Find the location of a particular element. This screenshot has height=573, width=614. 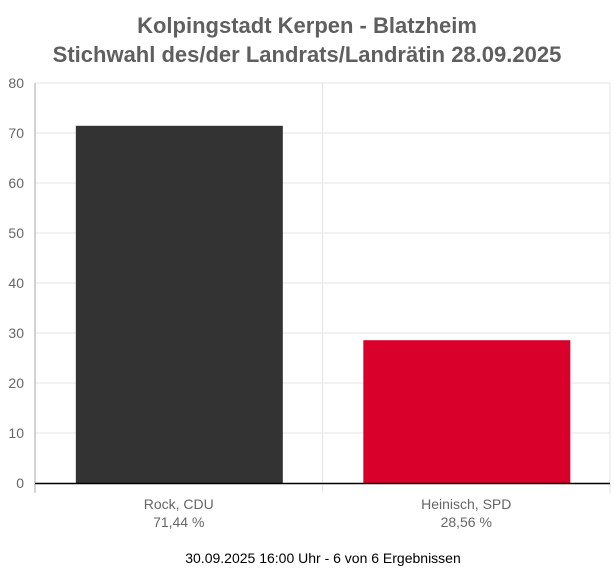

bar is located at coordinates (467, 411).